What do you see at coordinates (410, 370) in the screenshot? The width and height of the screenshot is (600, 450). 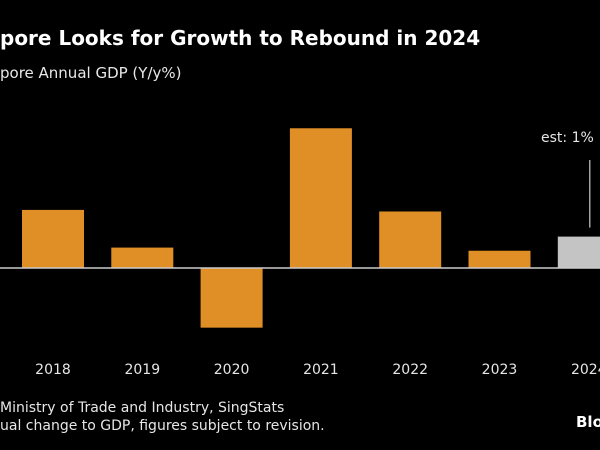 I see `x-tick-label: 2022` at bounding box center [410, 370].